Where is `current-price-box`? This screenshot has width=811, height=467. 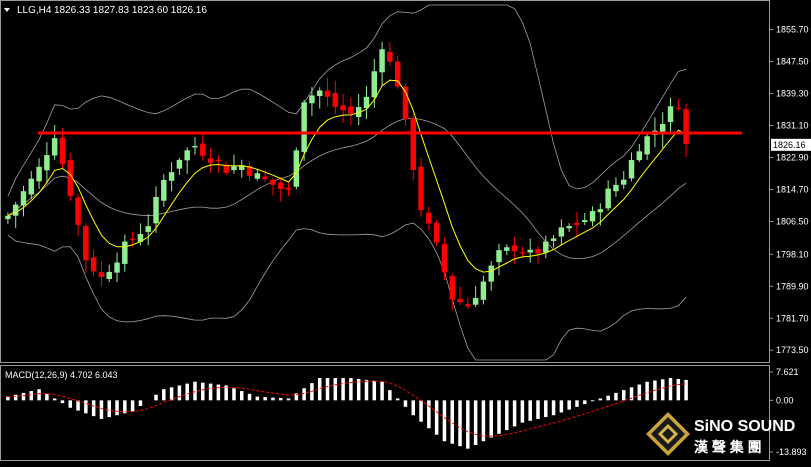
current-price-box is located at coordinates (791, 144).